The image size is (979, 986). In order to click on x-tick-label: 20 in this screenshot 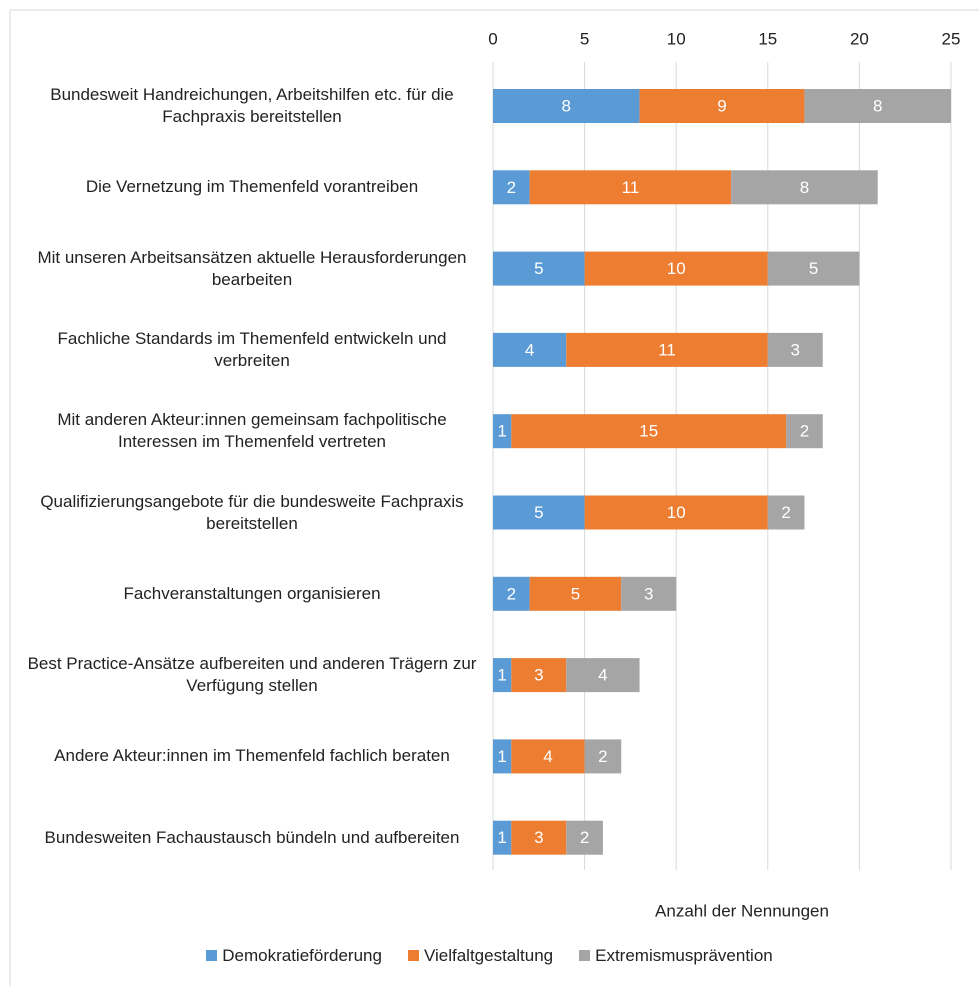, I will do `click(859, 38)`.